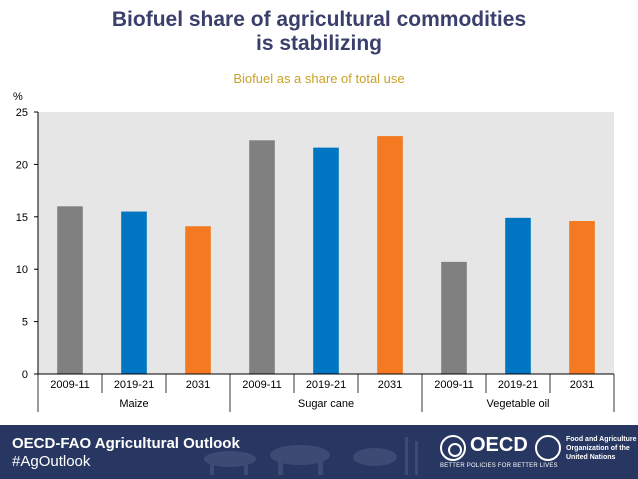 This screenshot has width=638, height=479. What do you see at coordinates (133, 404) in the screenshot?
I see `group-label: Maize` at bounding box center [133, 404].